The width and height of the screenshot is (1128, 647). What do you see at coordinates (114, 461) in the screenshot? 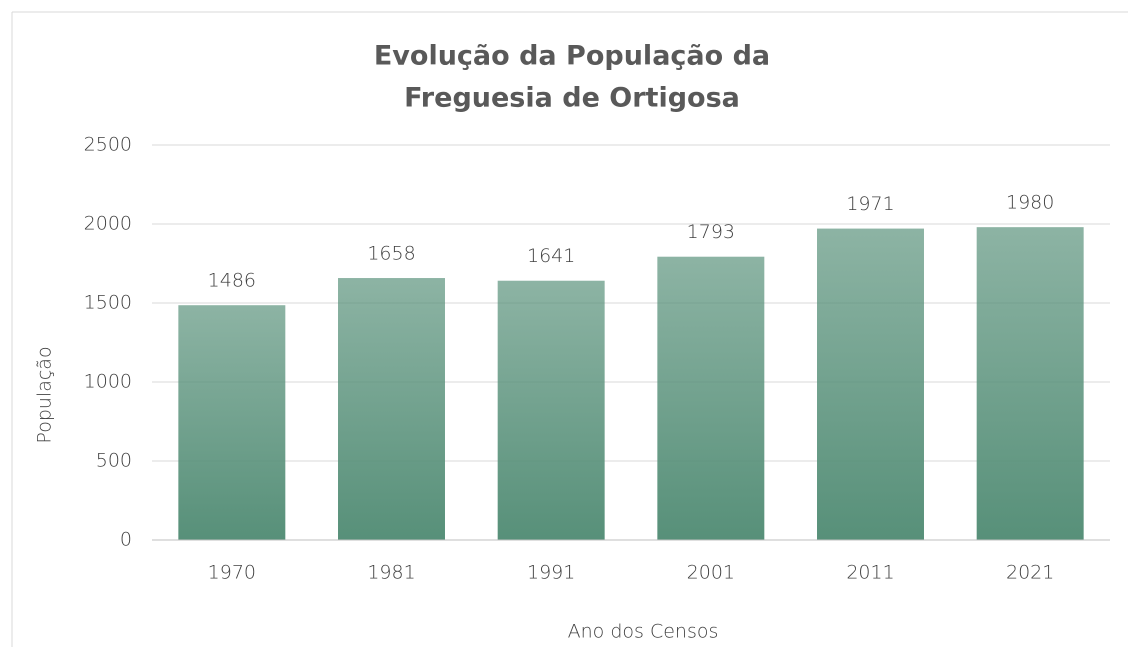
I see `y-tick-label: 500` at bounding box center [114, 461].